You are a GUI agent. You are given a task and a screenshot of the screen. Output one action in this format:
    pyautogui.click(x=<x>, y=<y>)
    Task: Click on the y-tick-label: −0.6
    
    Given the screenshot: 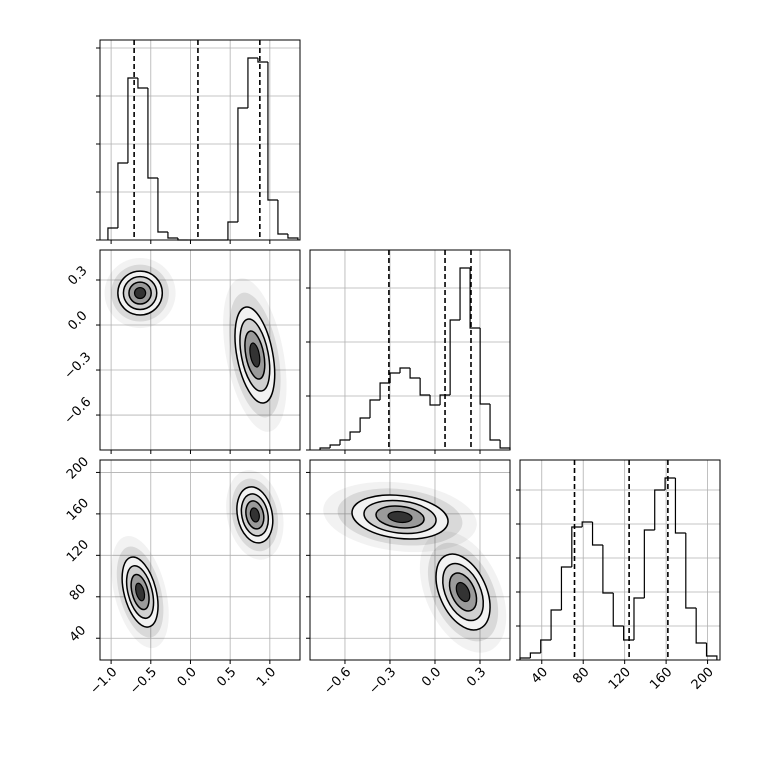 What is the action you would take?
    pyautogui.click(x=78, y=411)
    